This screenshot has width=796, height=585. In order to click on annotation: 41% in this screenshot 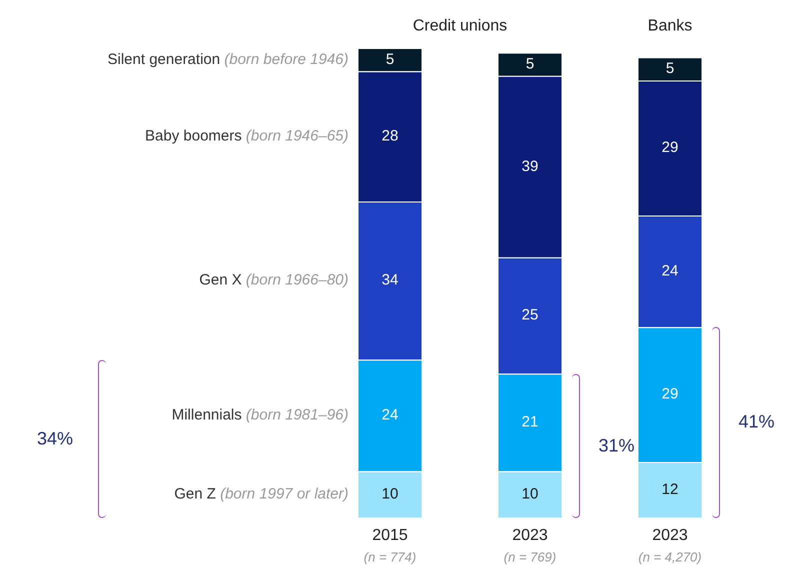, I will do `click(756, 422)`.